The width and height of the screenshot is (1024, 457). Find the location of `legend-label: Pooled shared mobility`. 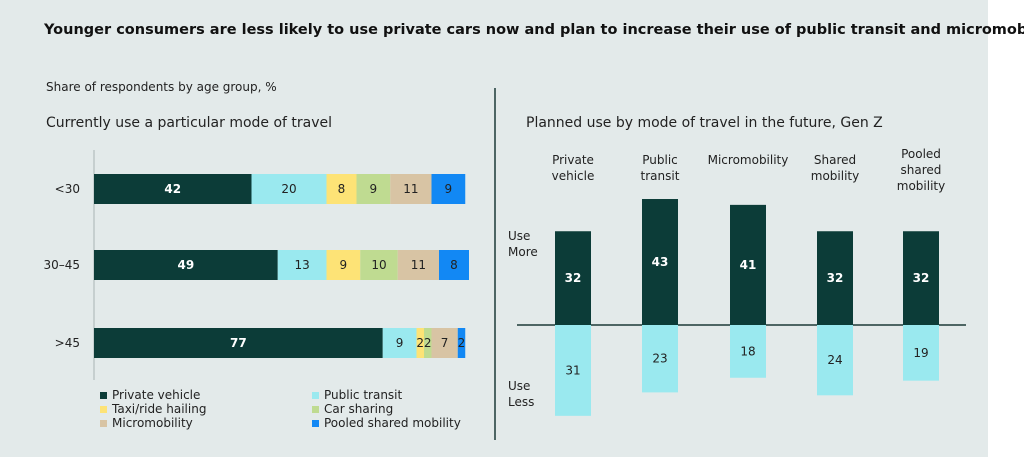

legend-label: Pooled shared mobility is located at coordinates (392, 423).